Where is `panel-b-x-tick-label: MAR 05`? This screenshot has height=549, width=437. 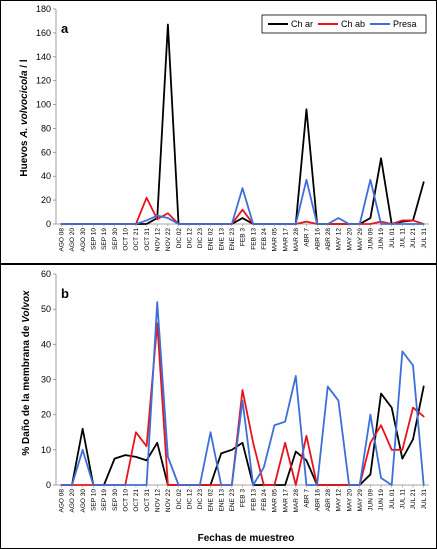 panel-b-x-tick-label: MAR 05 is located at coordinates (275, 501).